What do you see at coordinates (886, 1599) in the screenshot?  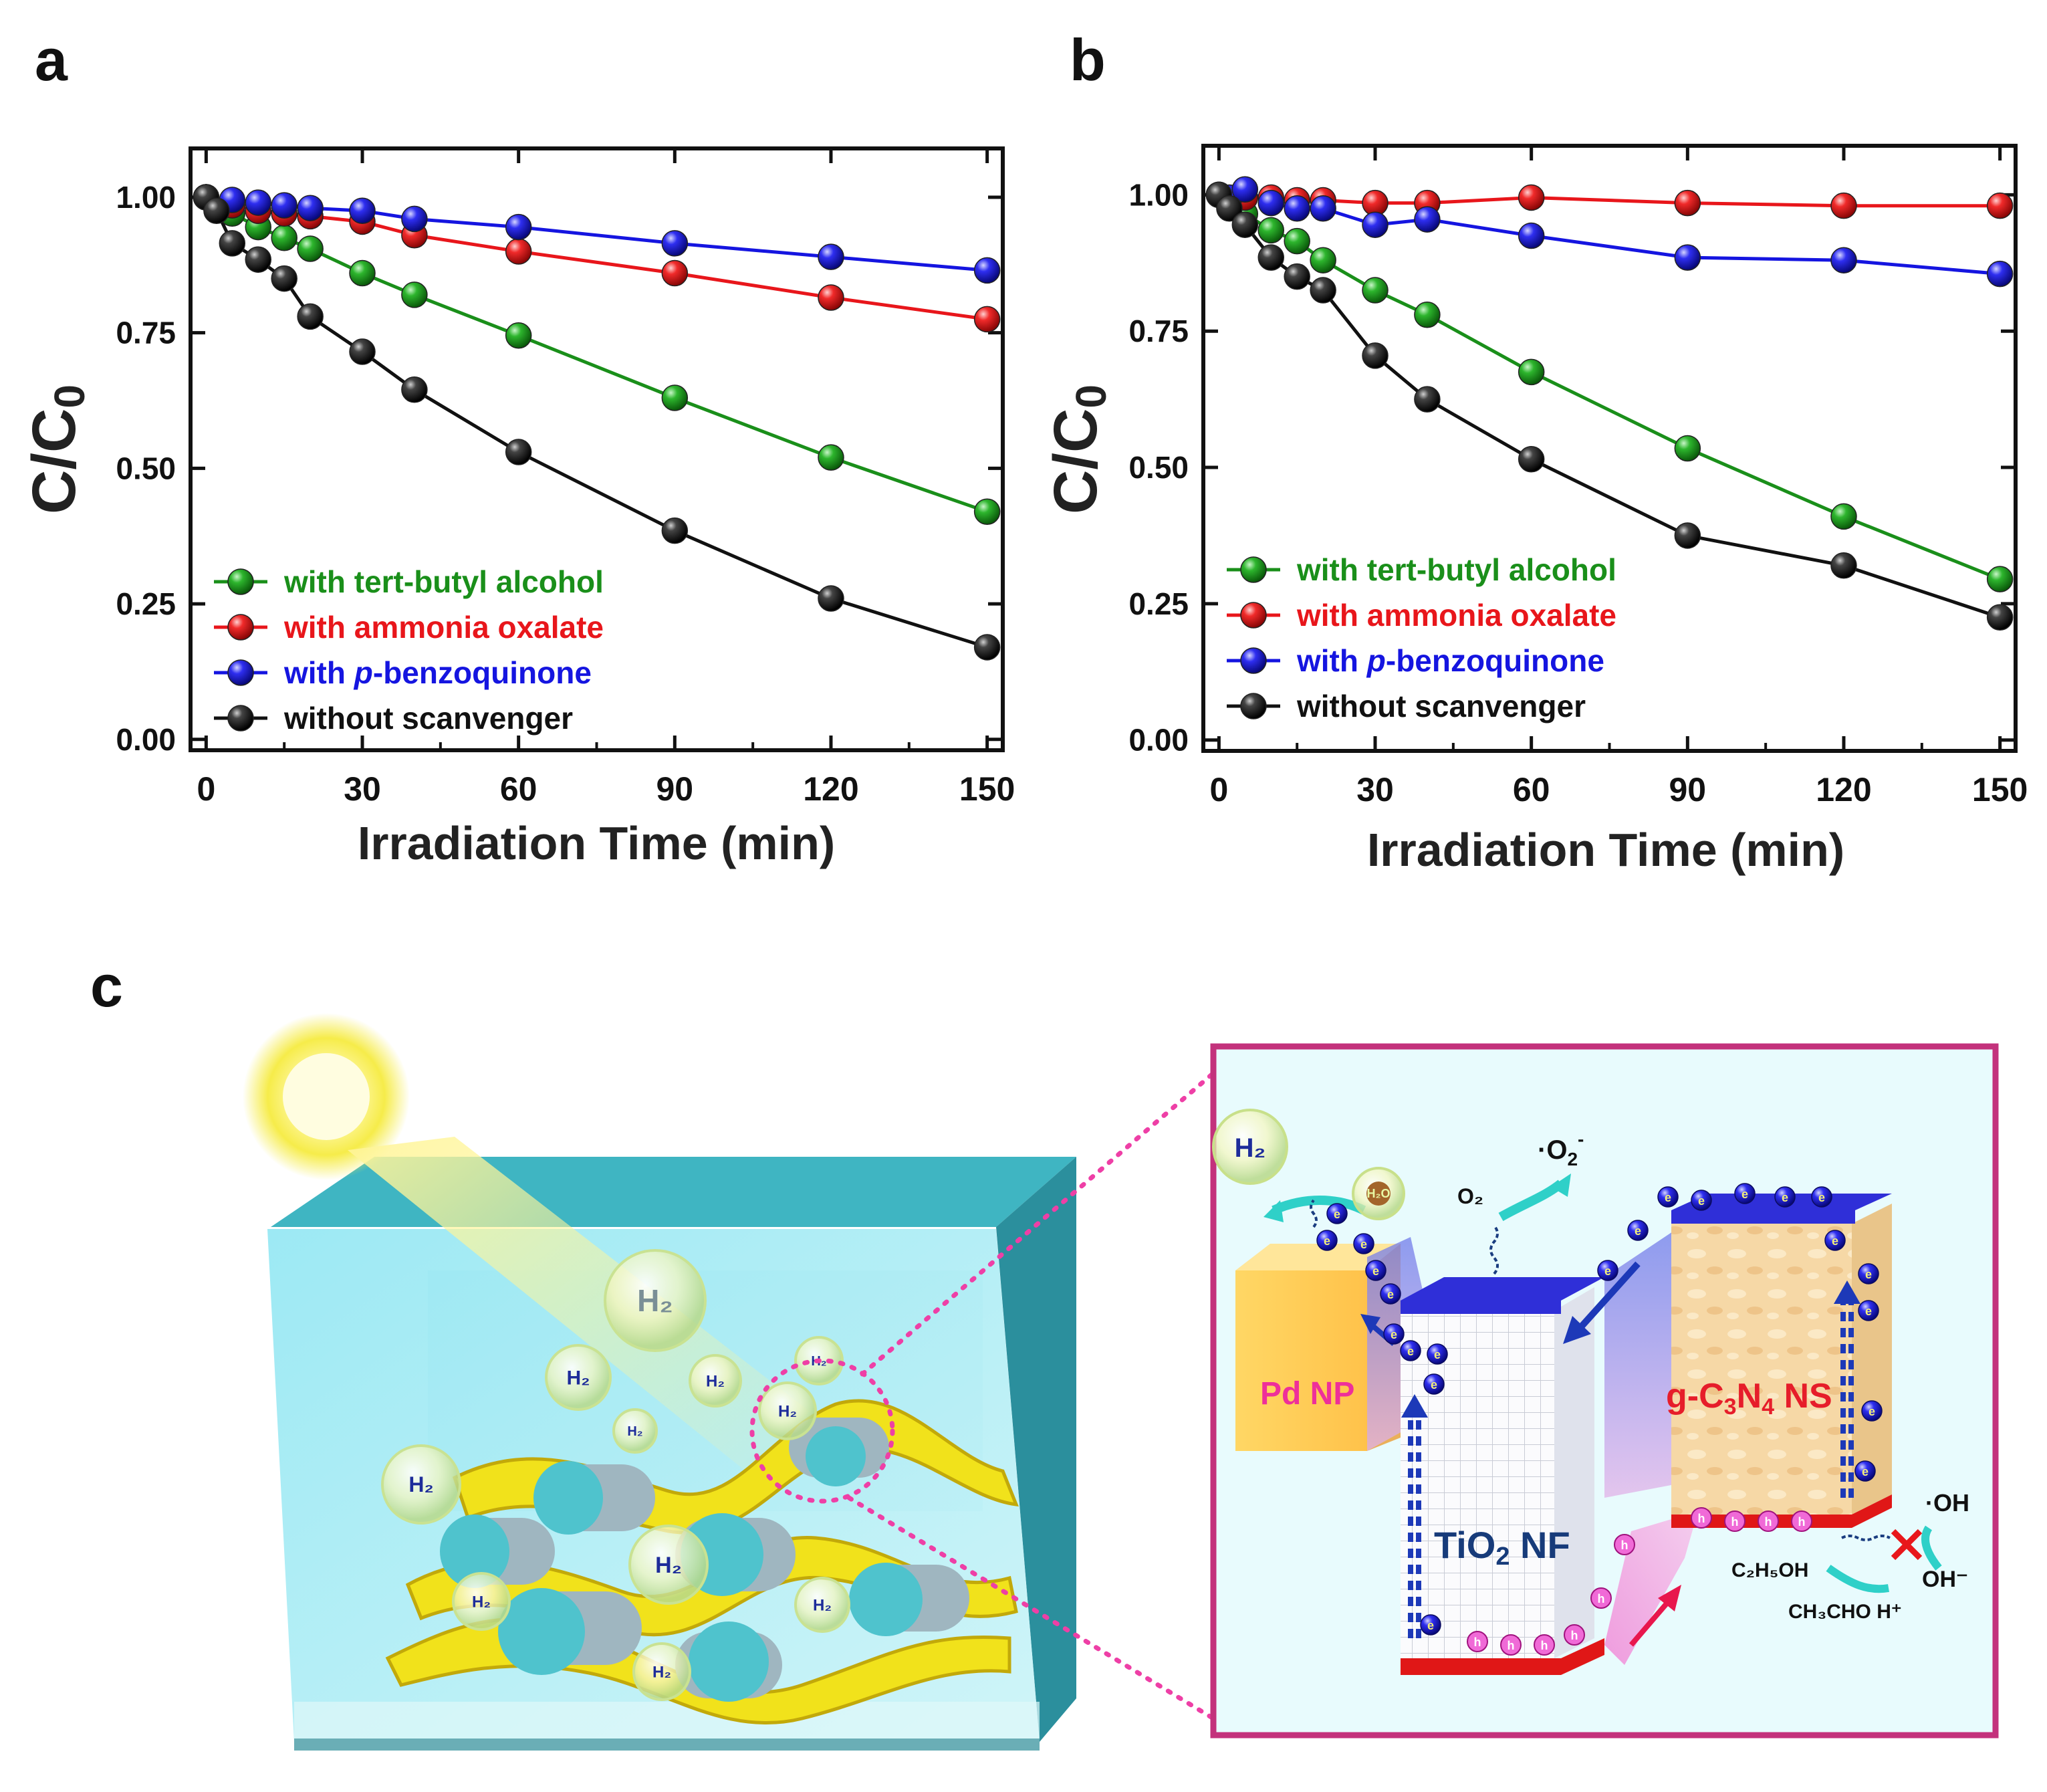 I see `nanofiber-6-end` at bounding box center [886, 1599].